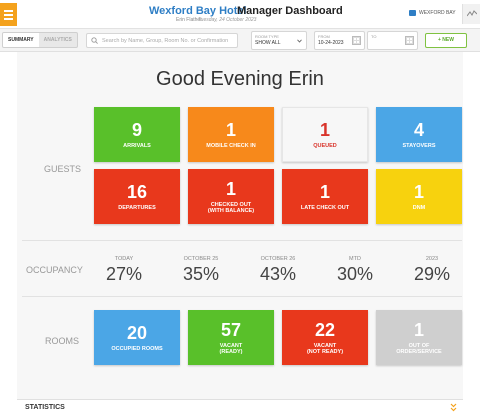 This screenshot has width=480, height=416. What do you see at coordinates (418, 129) in the screenshot?
I see `tile-count: 4` at bounding box center [418, 129].